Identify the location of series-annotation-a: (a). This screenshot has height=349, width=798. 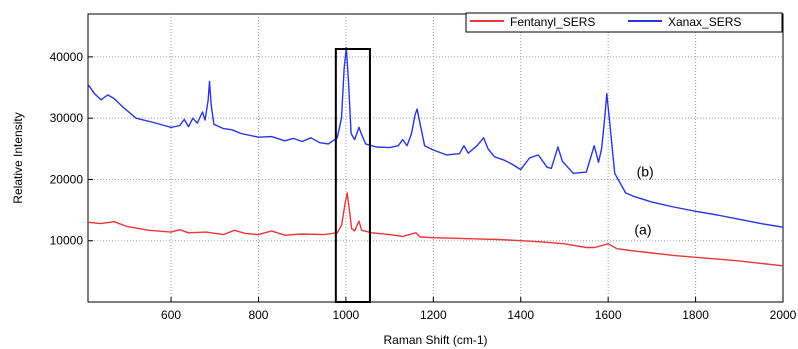
(642, 230).